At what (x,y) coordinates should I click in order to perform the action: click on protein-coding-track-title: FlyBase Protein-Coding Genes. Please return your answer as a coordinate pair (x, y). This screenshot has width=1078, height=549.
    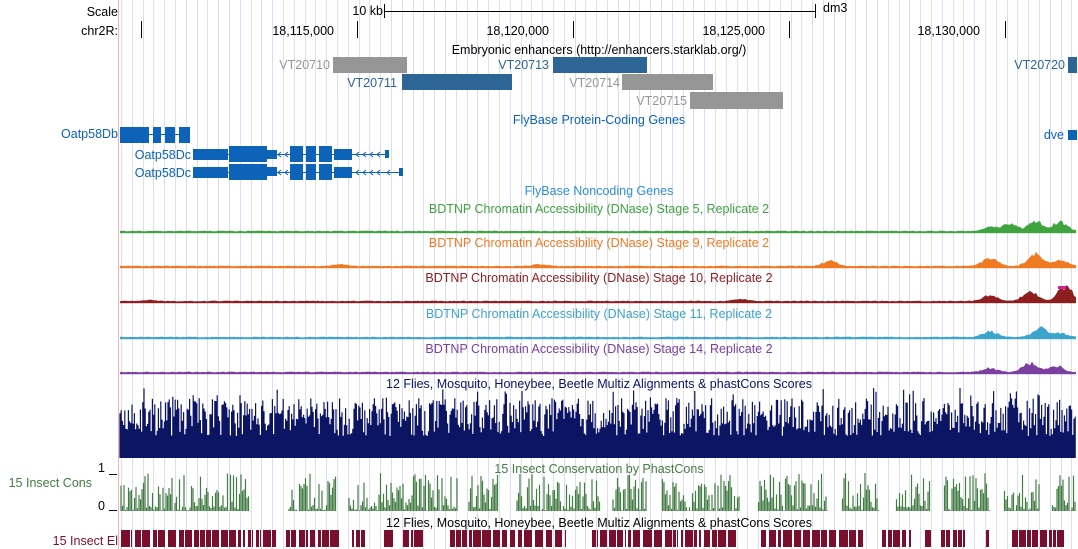
    Looking at the image, I should click on (599, 120).